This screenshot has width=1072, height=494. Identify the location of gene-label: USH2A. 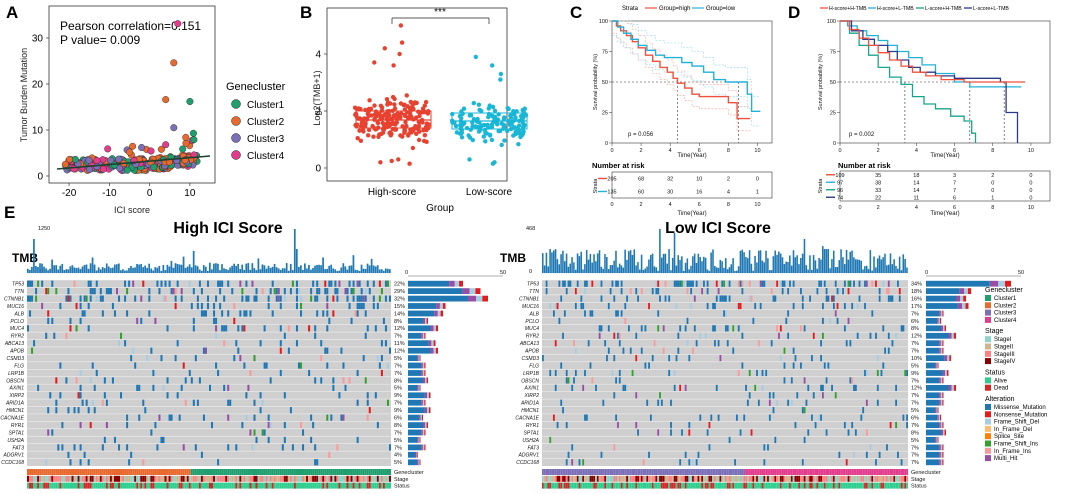
(15, 441).